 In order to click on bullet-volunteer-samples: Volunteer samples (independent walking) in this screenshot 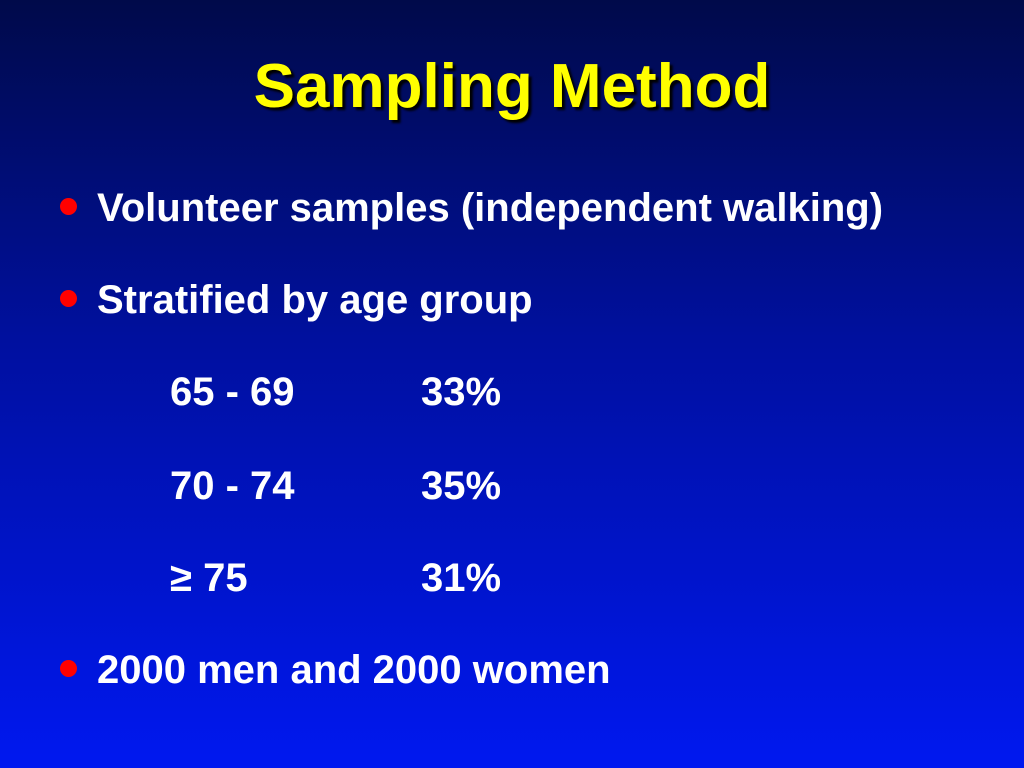, I will do `click(471, 208)`.